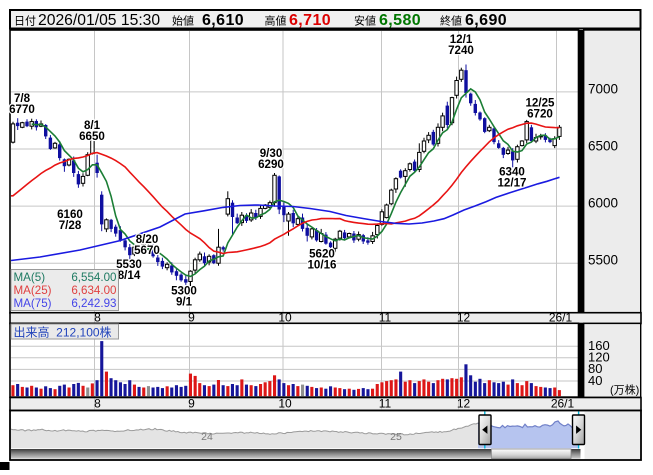 This screenshot has width=653, height=475. What do you see at coordinates (595, 368) in the screenshot?
I see `svg-text: 80` at bounding box center [595, 368].